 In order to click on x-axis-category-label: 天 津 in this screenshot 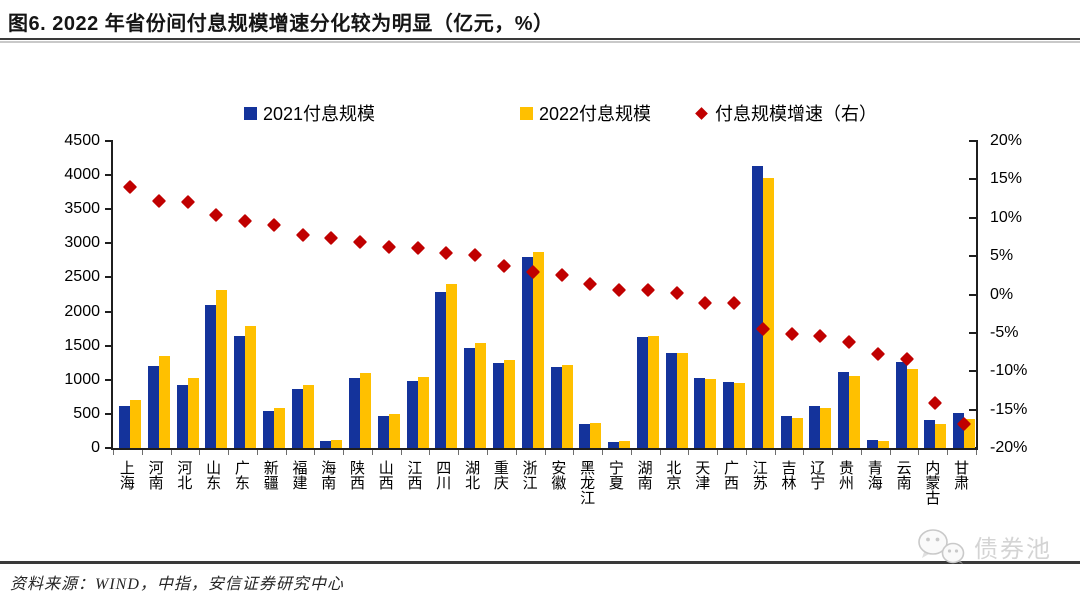, I will do `click(703, 476)`.